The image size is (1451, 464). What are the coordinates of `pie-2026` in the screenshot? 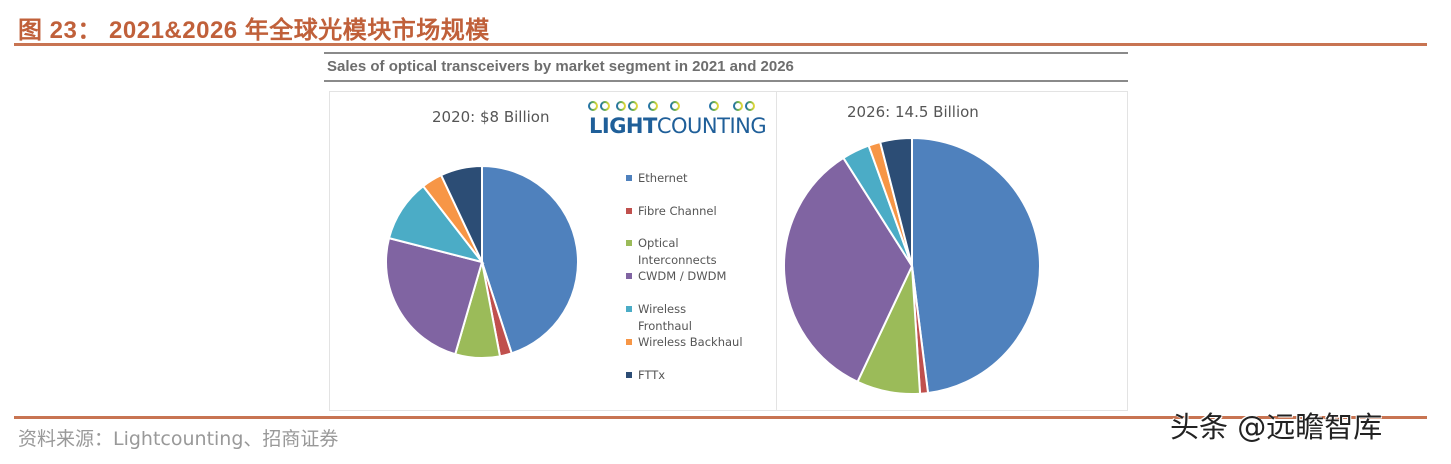 It's located at (912, 265).